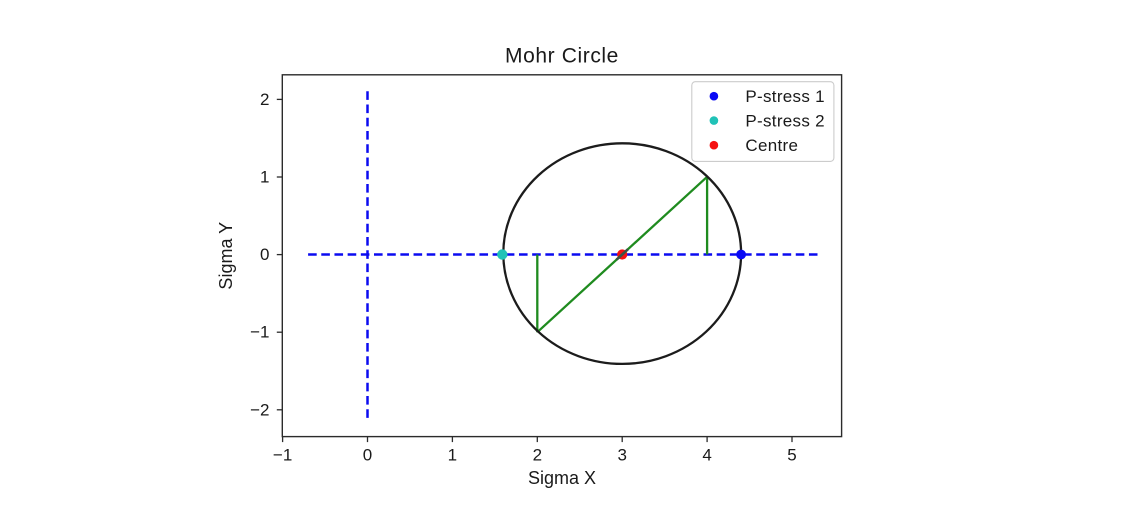 Image resolution: width=1134 pixels, height=529 pixels. I want to click on svg-text: Sigma X, so click(562, 478).